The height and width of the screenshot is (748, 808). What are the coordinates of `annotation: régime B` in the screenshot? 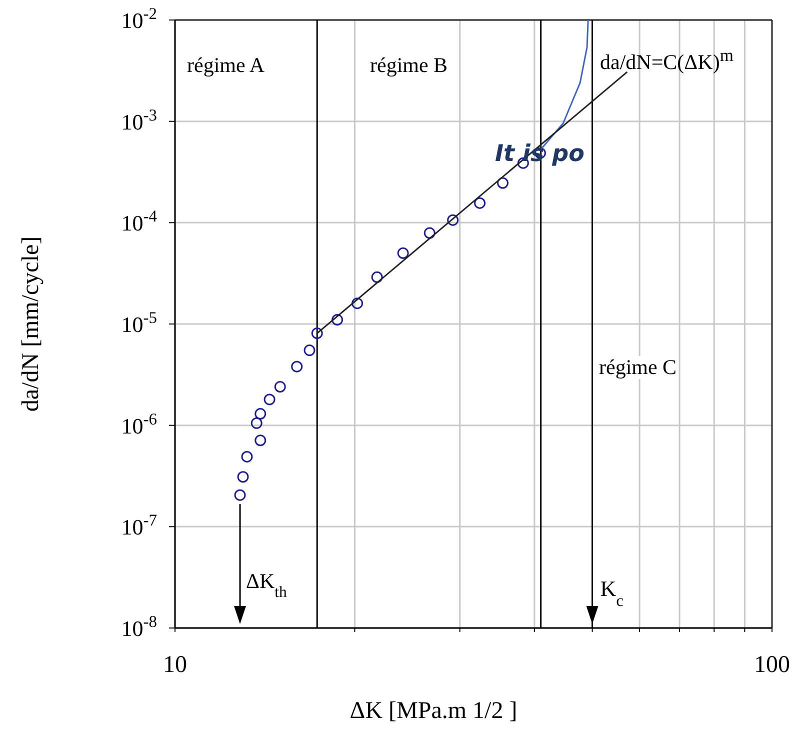 It's located at (409, 65).